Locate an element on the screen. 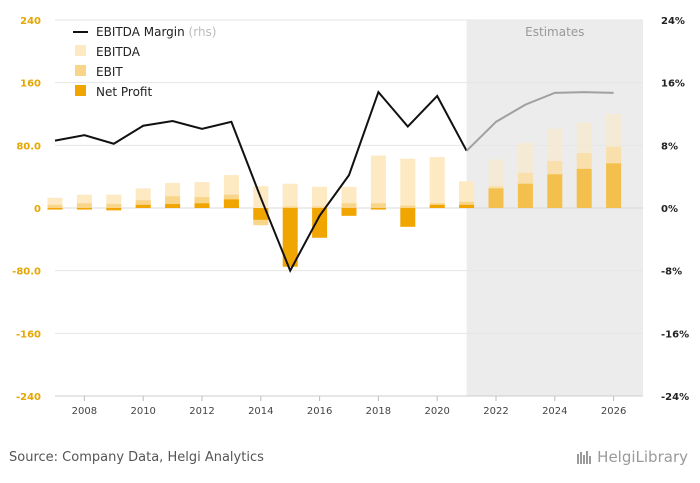  y-right-tick-label: -8% is located at coordinates (671, 272).